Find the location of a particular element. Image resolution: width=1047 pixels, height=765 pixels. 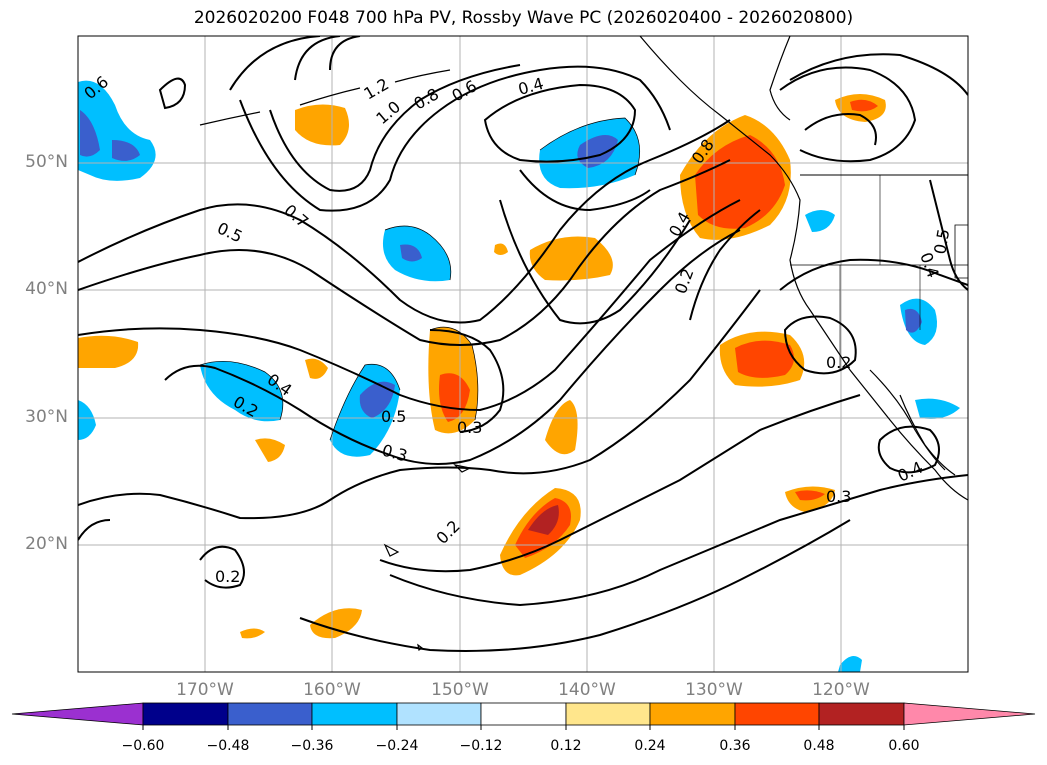

colorbar-ticks is located at coordinates (523, 727).